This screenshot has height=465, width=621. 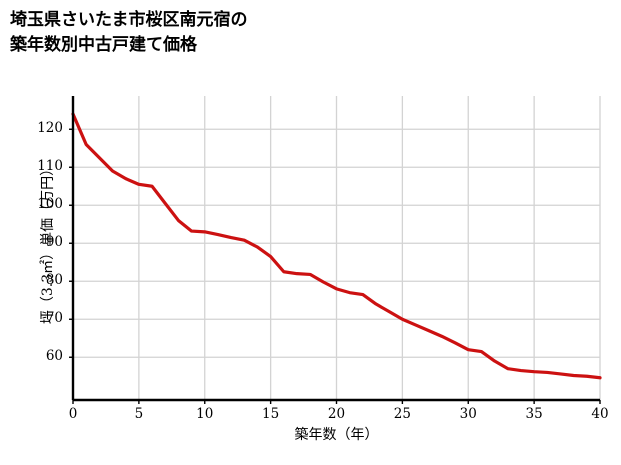 I want to click on x-tick-label: 40, so click(x=600, y=414).